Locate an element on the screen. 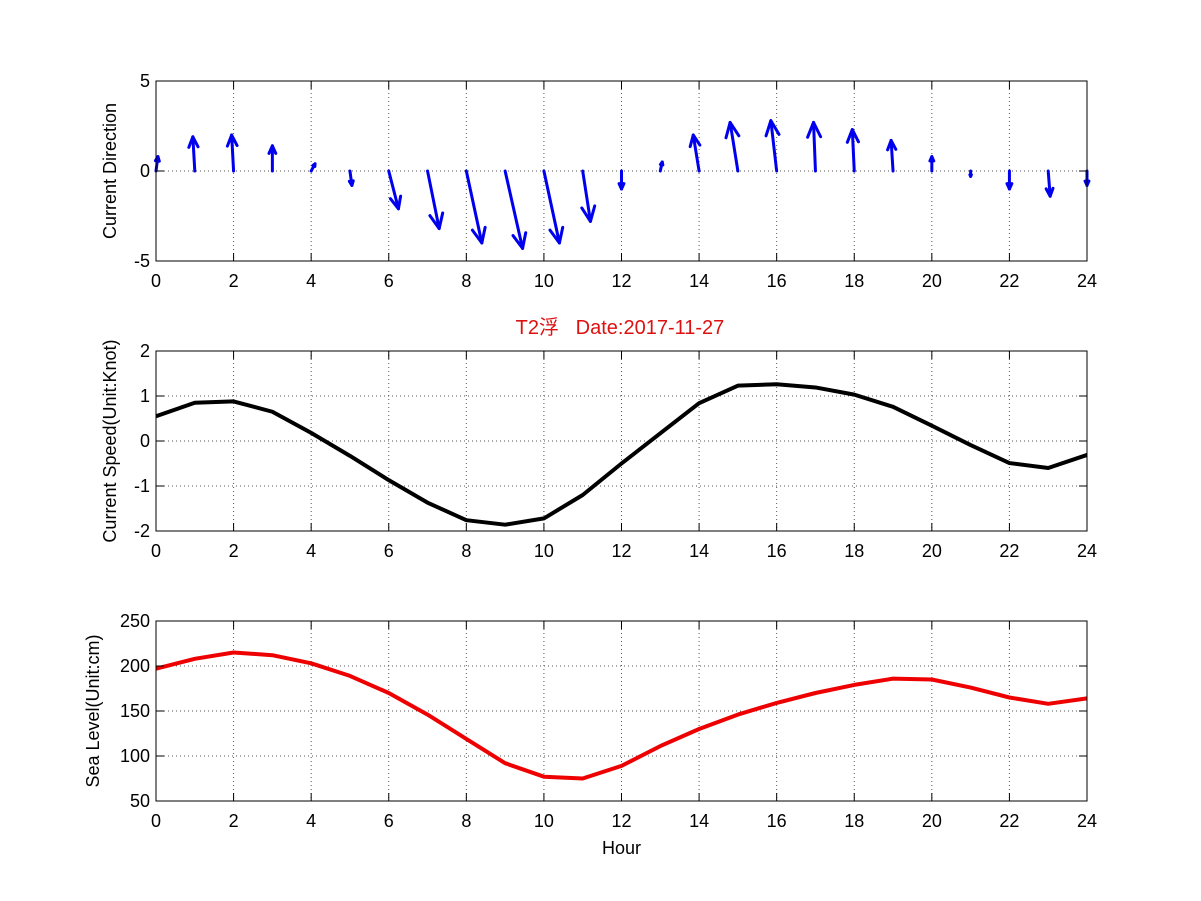  x-tick-label: 24 is located at coordinates (1087, 551).